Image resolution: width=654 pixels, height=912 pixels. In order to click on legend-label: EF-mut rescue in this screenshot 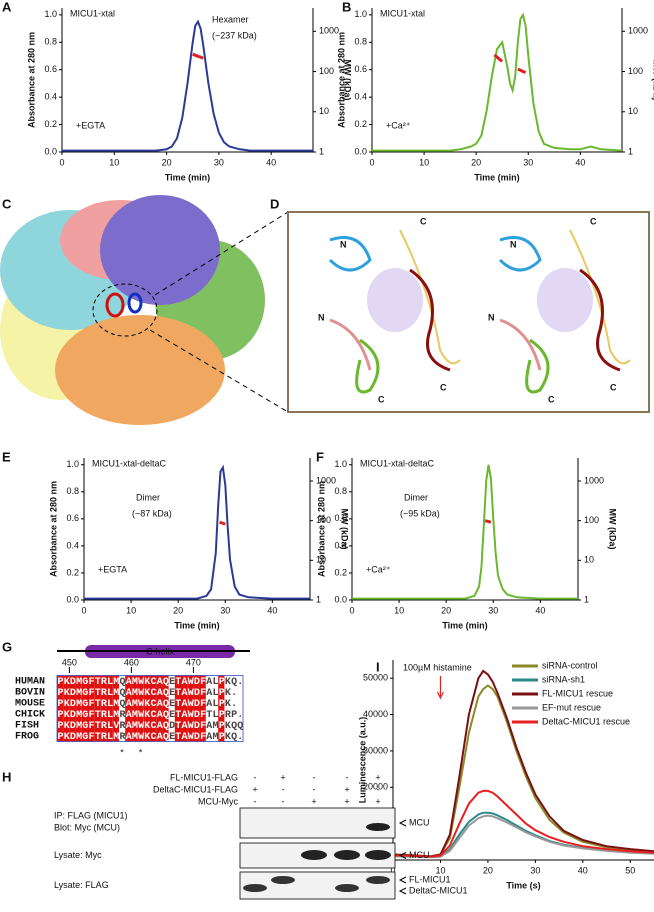, I will do `click(571, 707)`.